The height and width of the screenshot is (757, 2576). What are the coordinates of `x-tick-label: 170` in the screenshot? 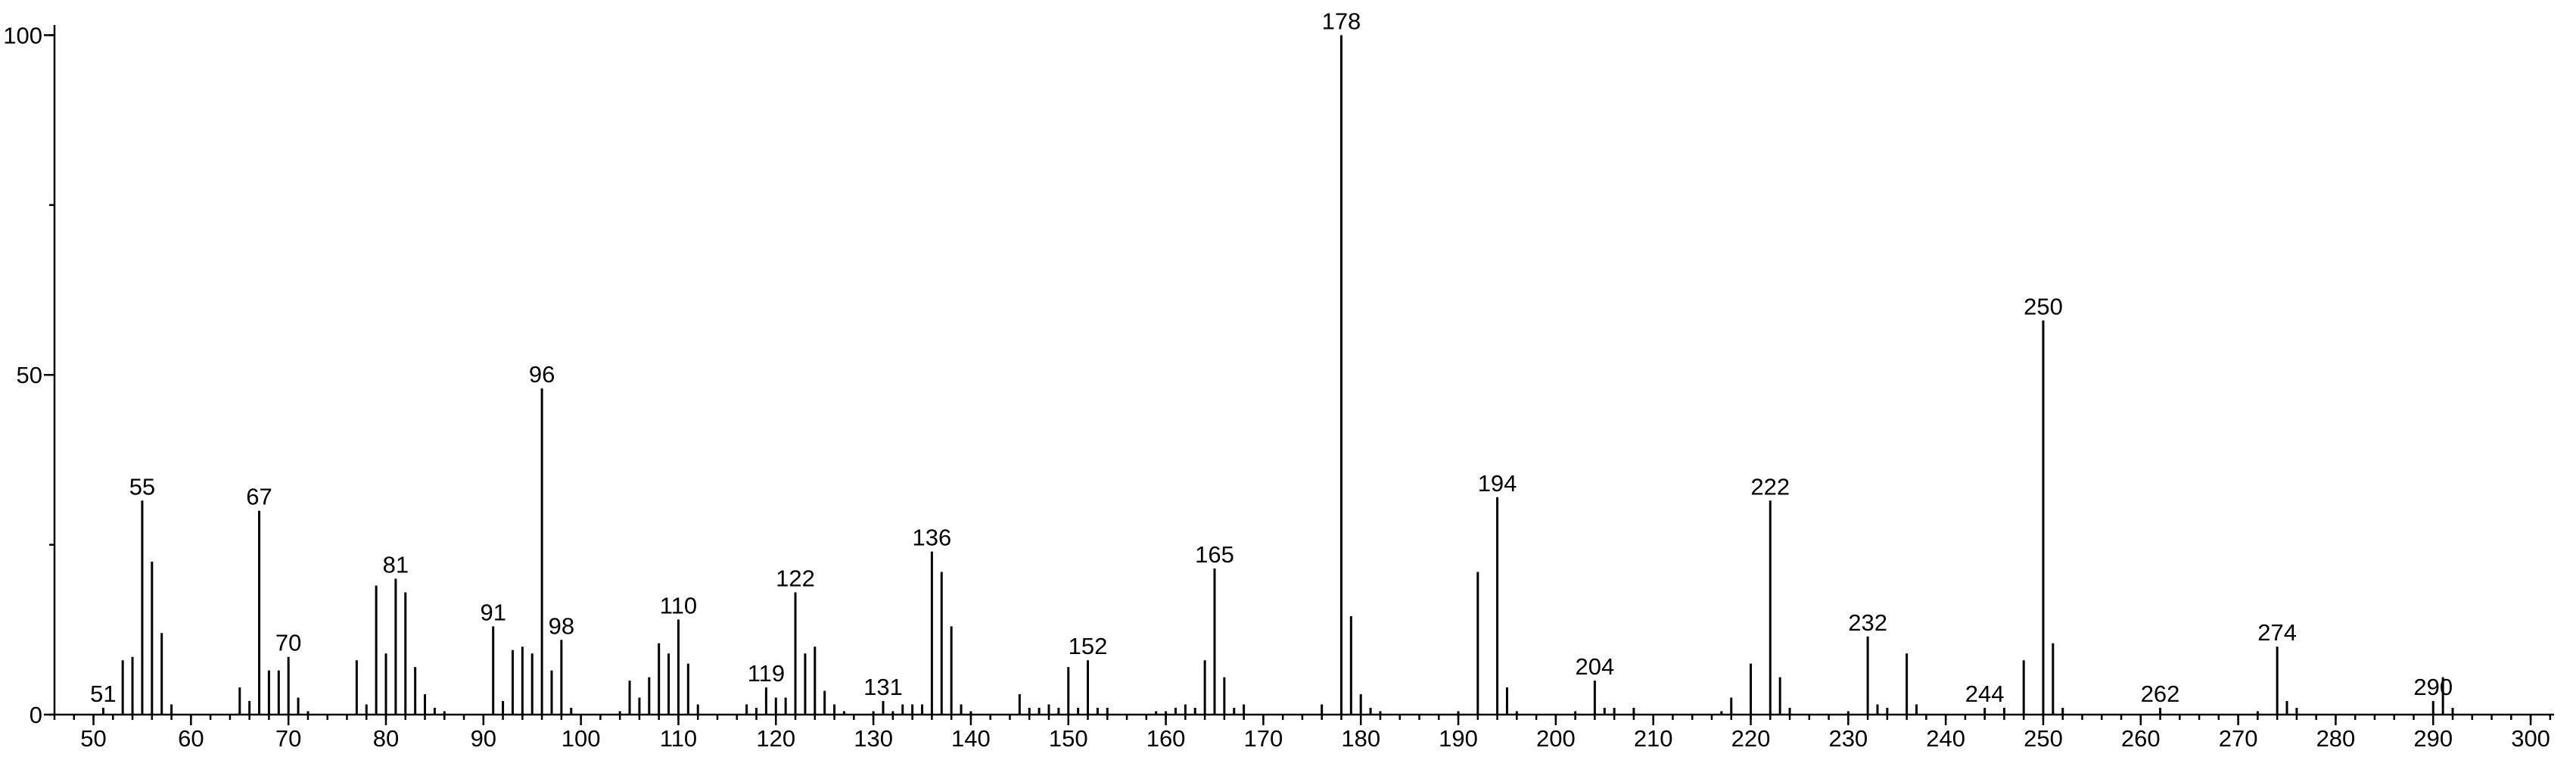 It's located at (1263, 738).